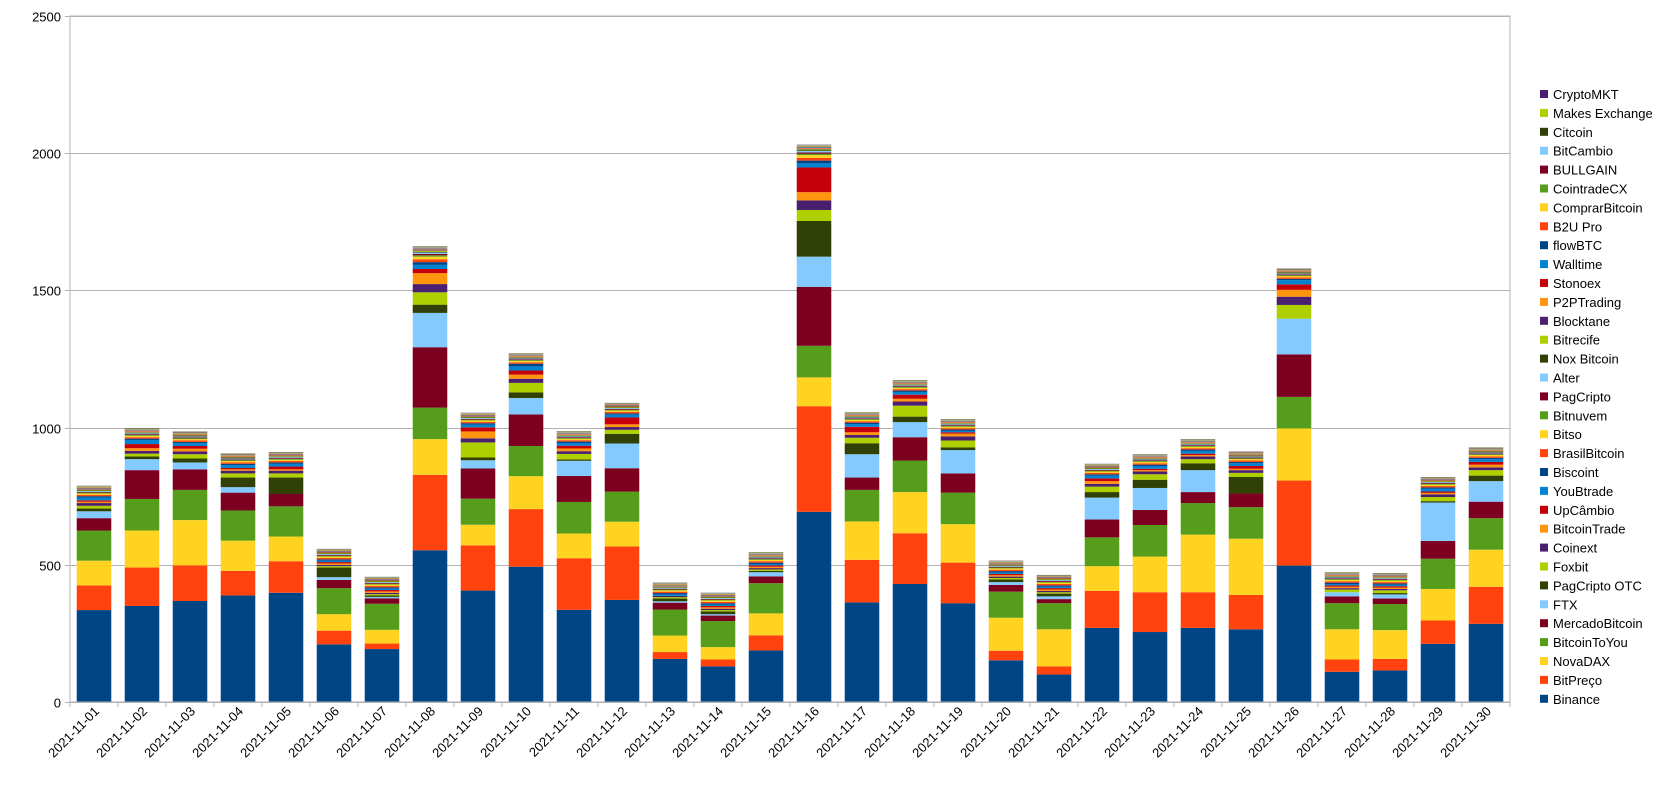 Image resolution: width=1670 pixels, height=789 pixels. Describe the element at coordinates (1569, 472) in the screenshot. I see `legend-item: Biscoint` at that location.